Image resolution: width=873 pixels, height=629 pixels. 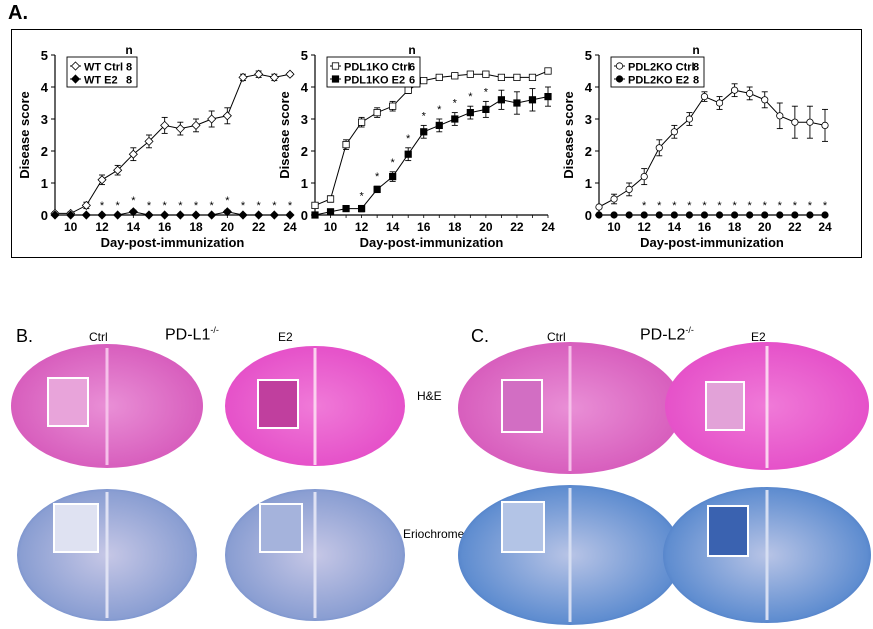 I want to click on y-axis-label: Disease score, so click(x=24, y=134).